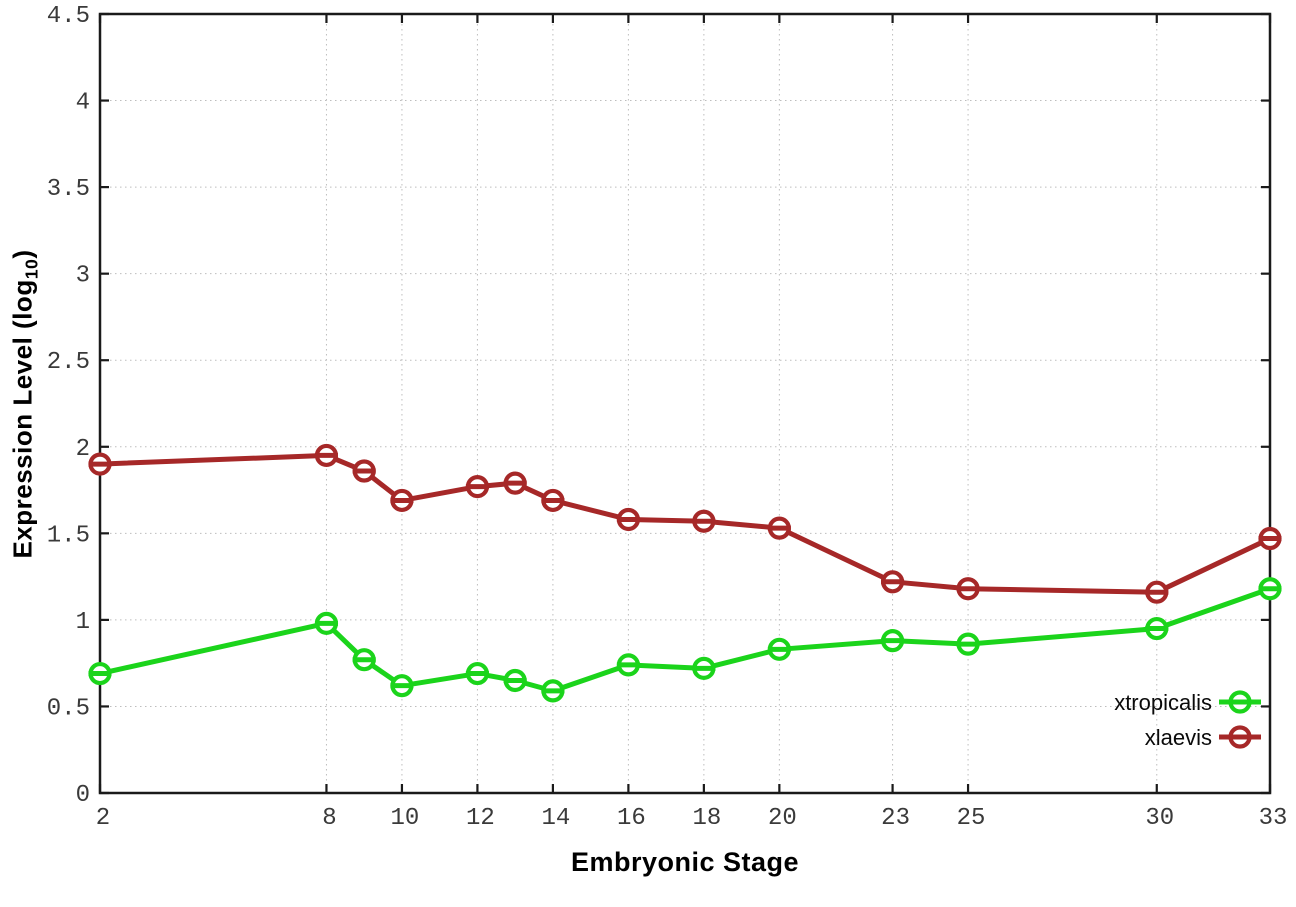 Image resolution: width=1296 pixels, height=907 pixels. What do you see at coordinates (83, 449) in the screenshot?
I see `y-tick-label: 2` at bounding box center [83, 449].